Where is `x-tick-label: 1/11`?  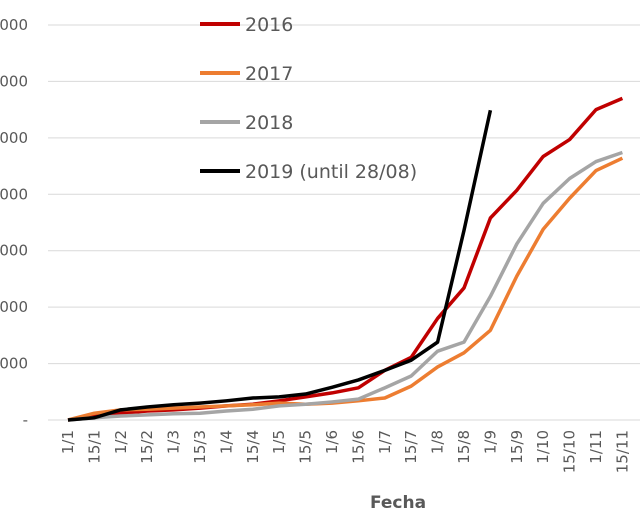 x-tick-label: 1/11 is located at coordinates (596, 447).